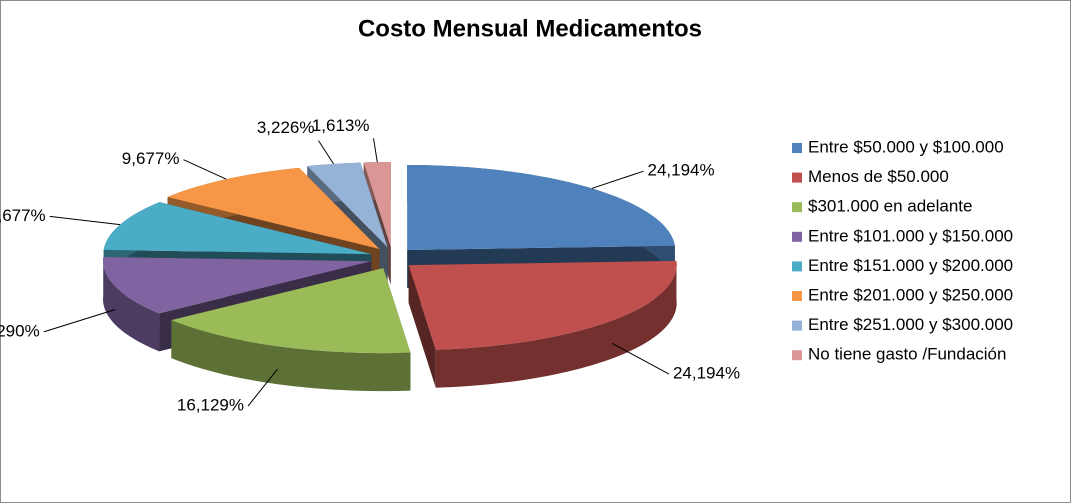 This screenshot has width=1072, height=504. What do you see at coordinates (907, 354) in the screenshot?
I see `legend-label: No tiene gasto /Fundación` at bounding box center [907, 354].